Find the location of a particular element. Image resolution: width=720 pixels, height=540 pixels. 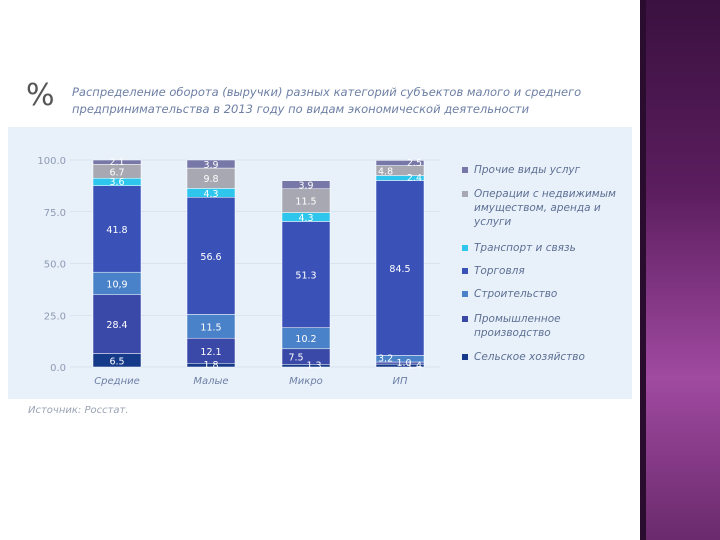

data-label: 1.8 is located at coordinates (210, 365).